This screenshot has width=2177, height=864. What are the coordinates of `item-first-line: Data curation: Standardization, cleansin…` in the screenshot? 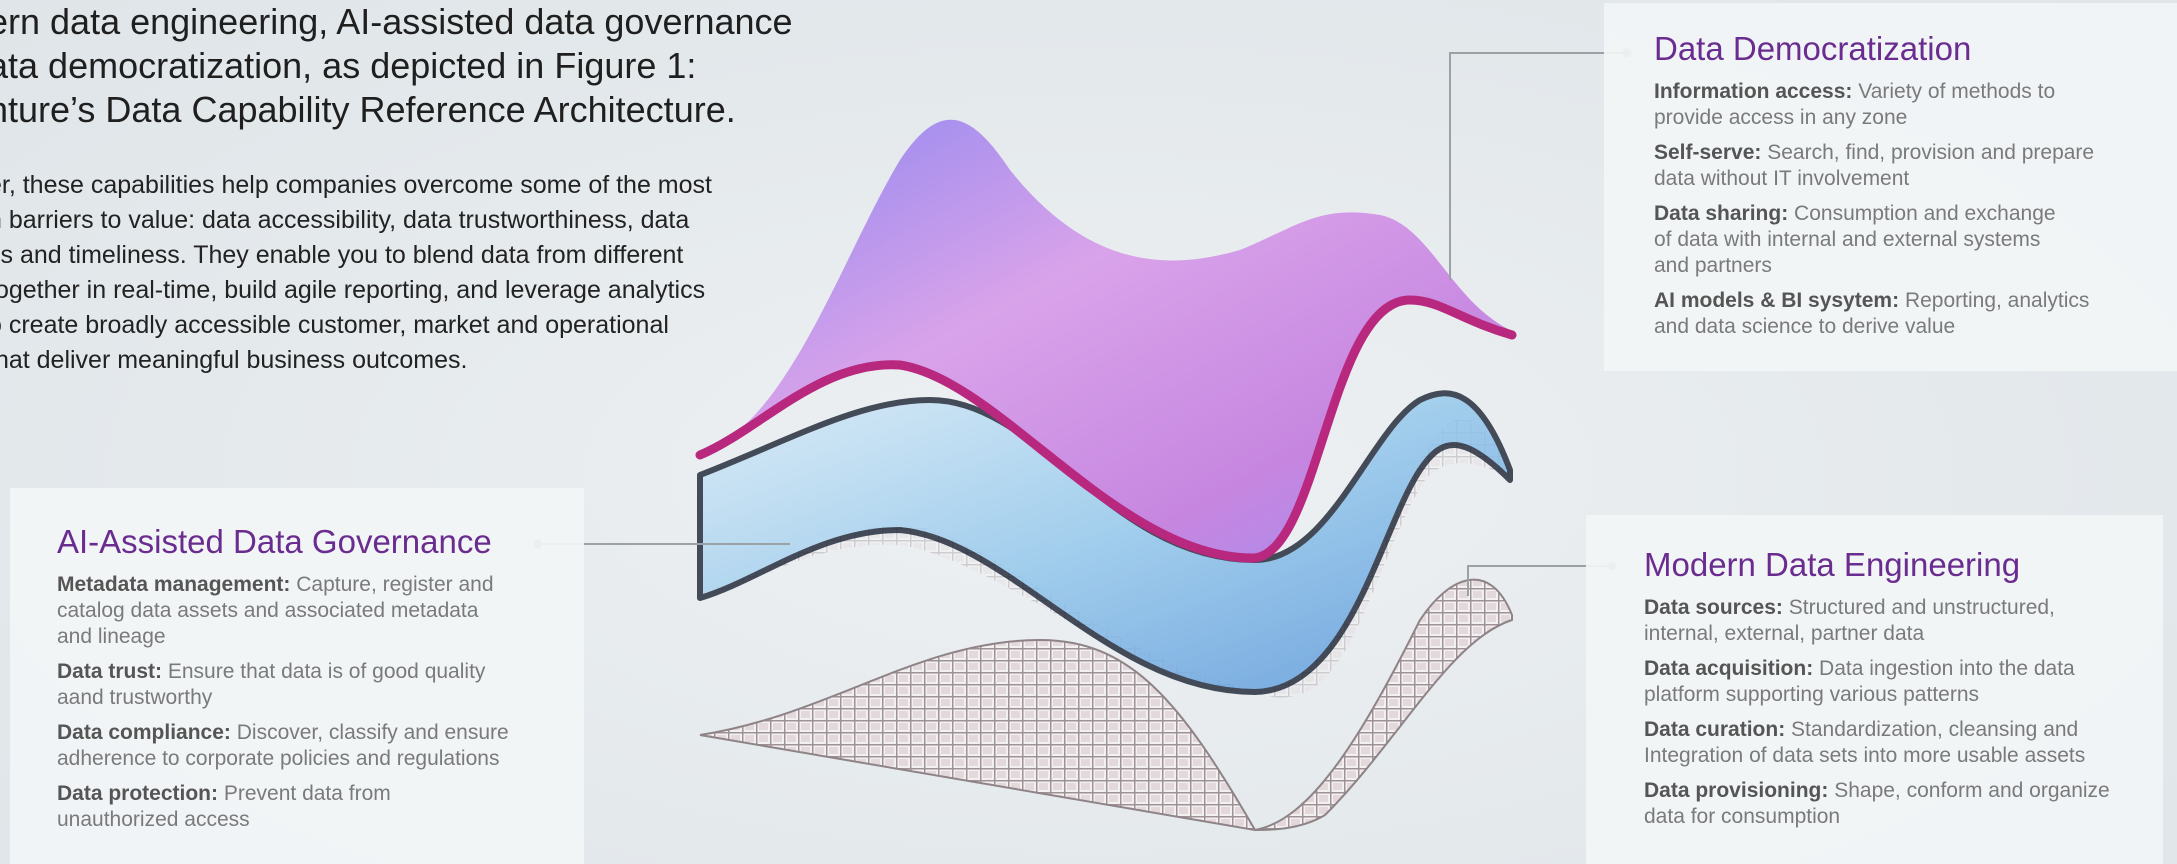 It's located at (1903, 730).